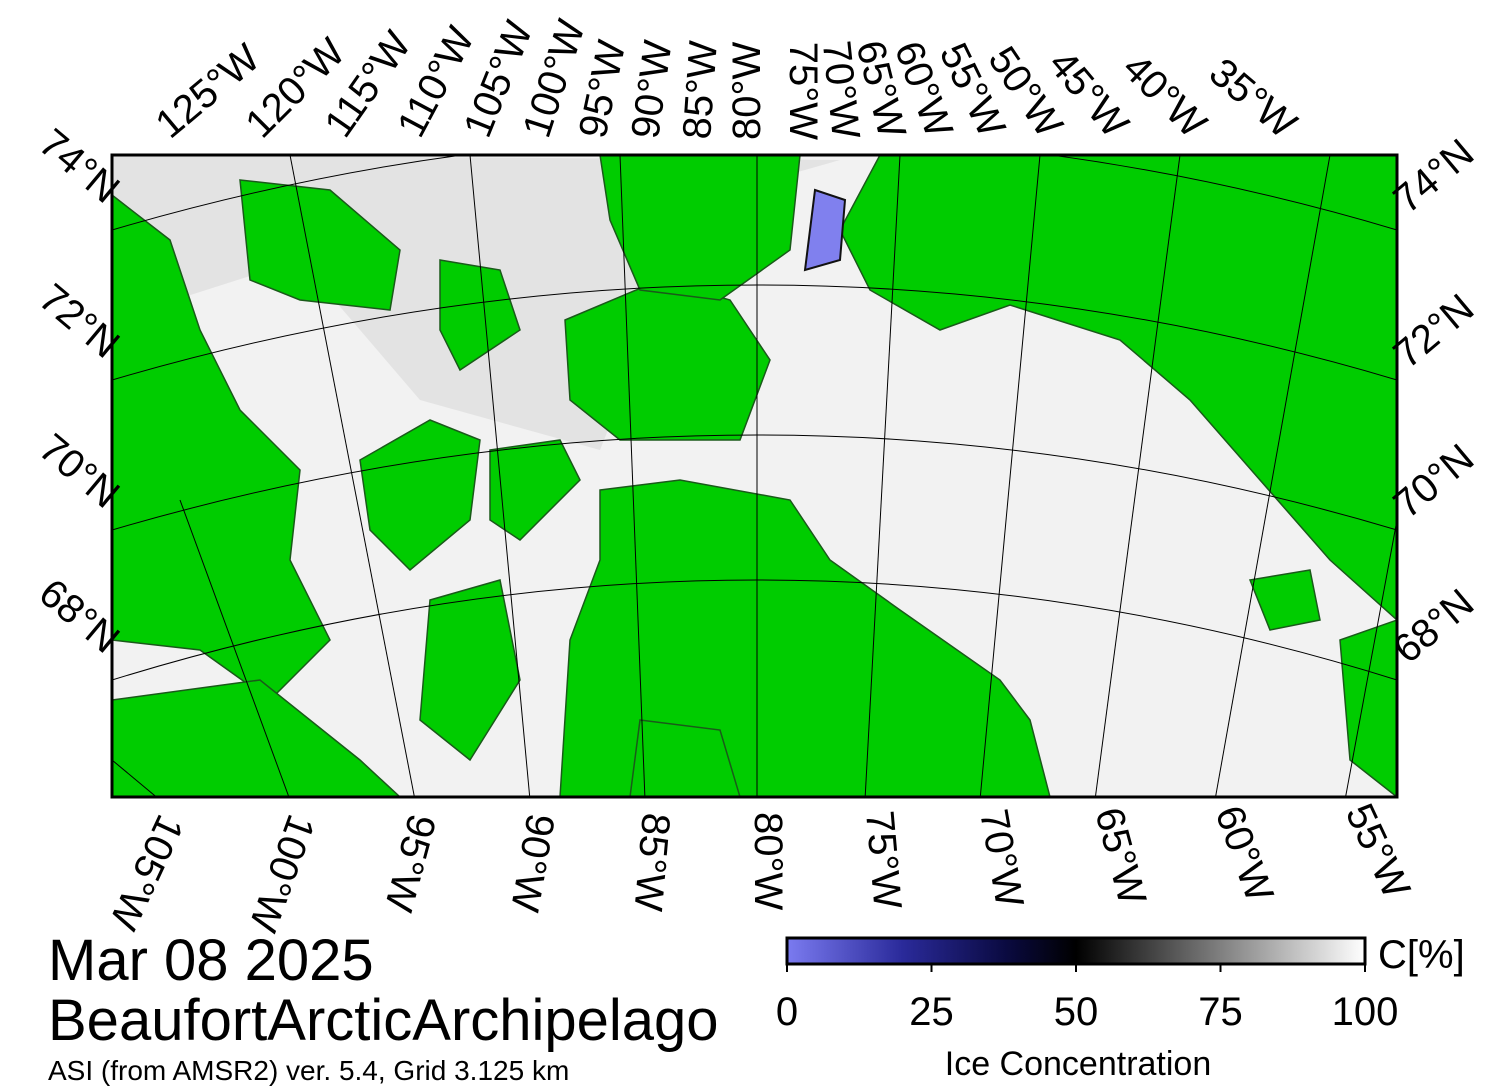  Describe the element at coordinates (208, 91) in the screenshot. I see `top-lon-label: 125°W` at that location.